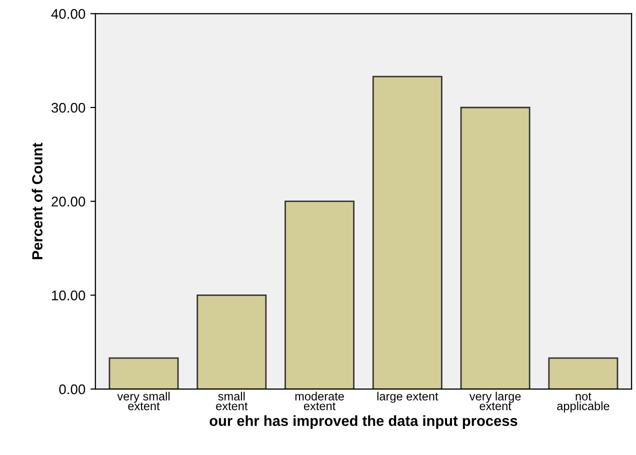 Image resolution: width=636 pixels, height=455 pixels. I want to click on x-tick-label: very large extent, so click(495, 401).